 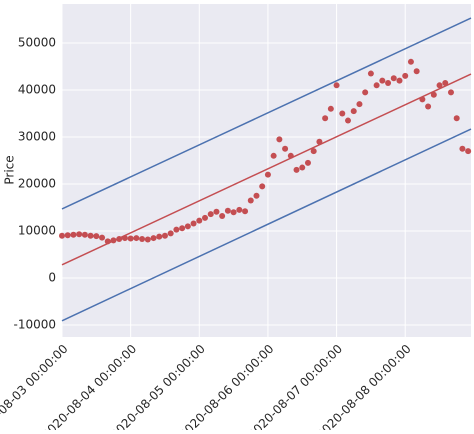 I want to click on y-tick-label: 10000, so click(x=37, y=231).